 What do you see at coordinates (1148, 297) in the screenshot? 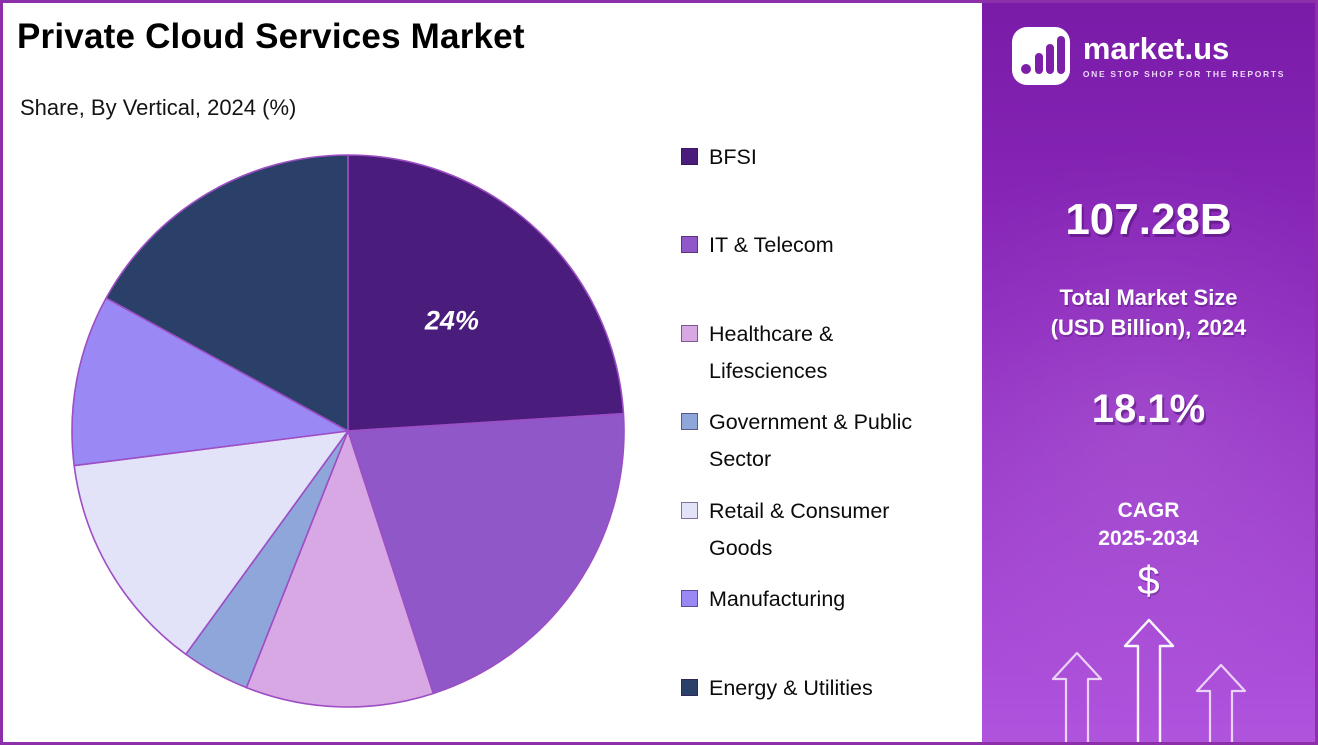
I see `total-market-size-label-line1: Total Market Size` at bounding box center [1148, 297].